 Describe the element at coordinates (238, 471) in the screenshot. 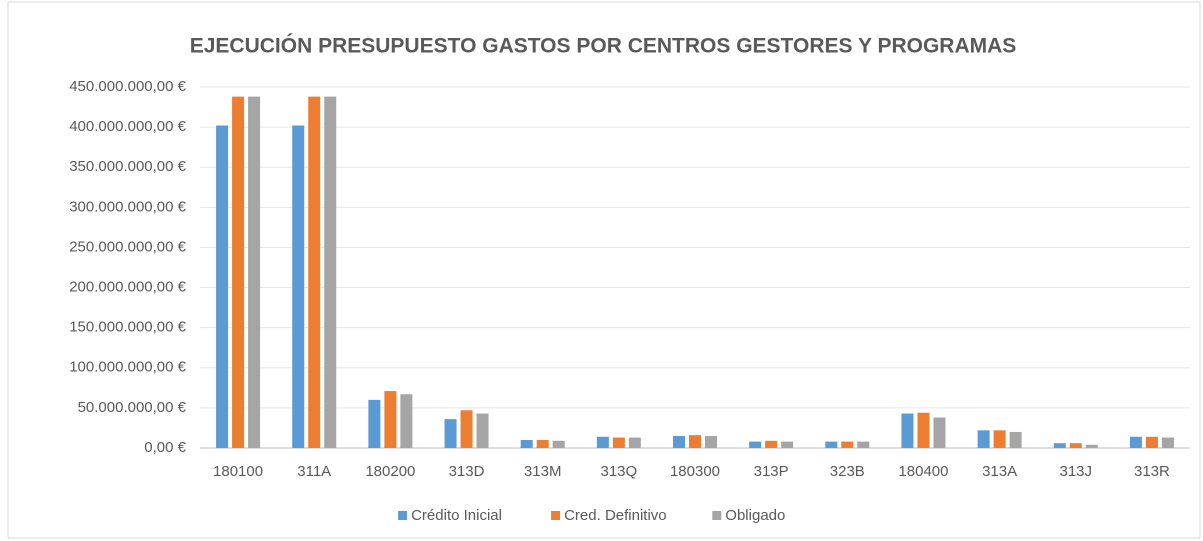

I see `x-tick-label: 180100` at that location.